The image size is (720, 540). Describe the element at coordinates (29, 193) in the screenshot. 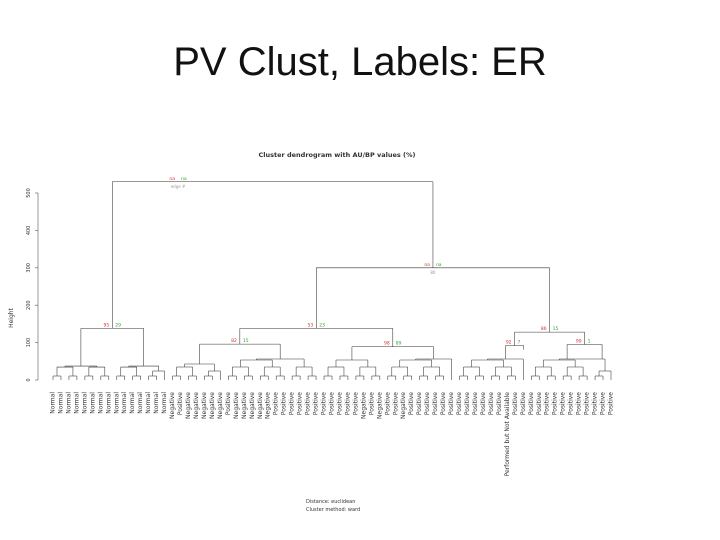

I see `y-tick-label-500: 500` at that location.